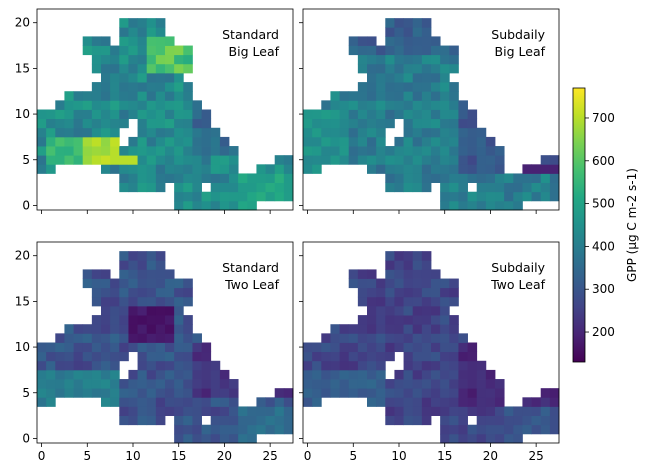  I want to click on colorbar-gradient, so click(579, 225).